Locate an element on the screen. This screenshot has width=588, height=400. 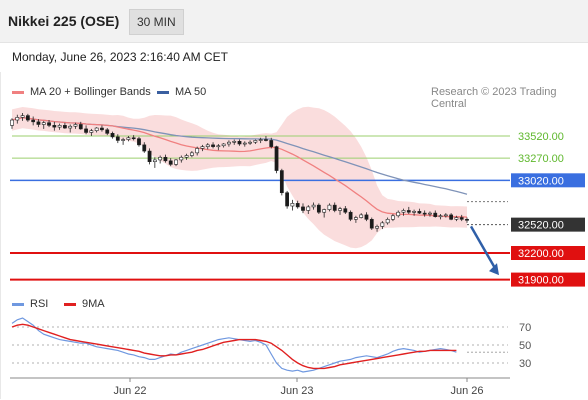
timeframe-button: 30 MIN is located at coordinates (156, 22).